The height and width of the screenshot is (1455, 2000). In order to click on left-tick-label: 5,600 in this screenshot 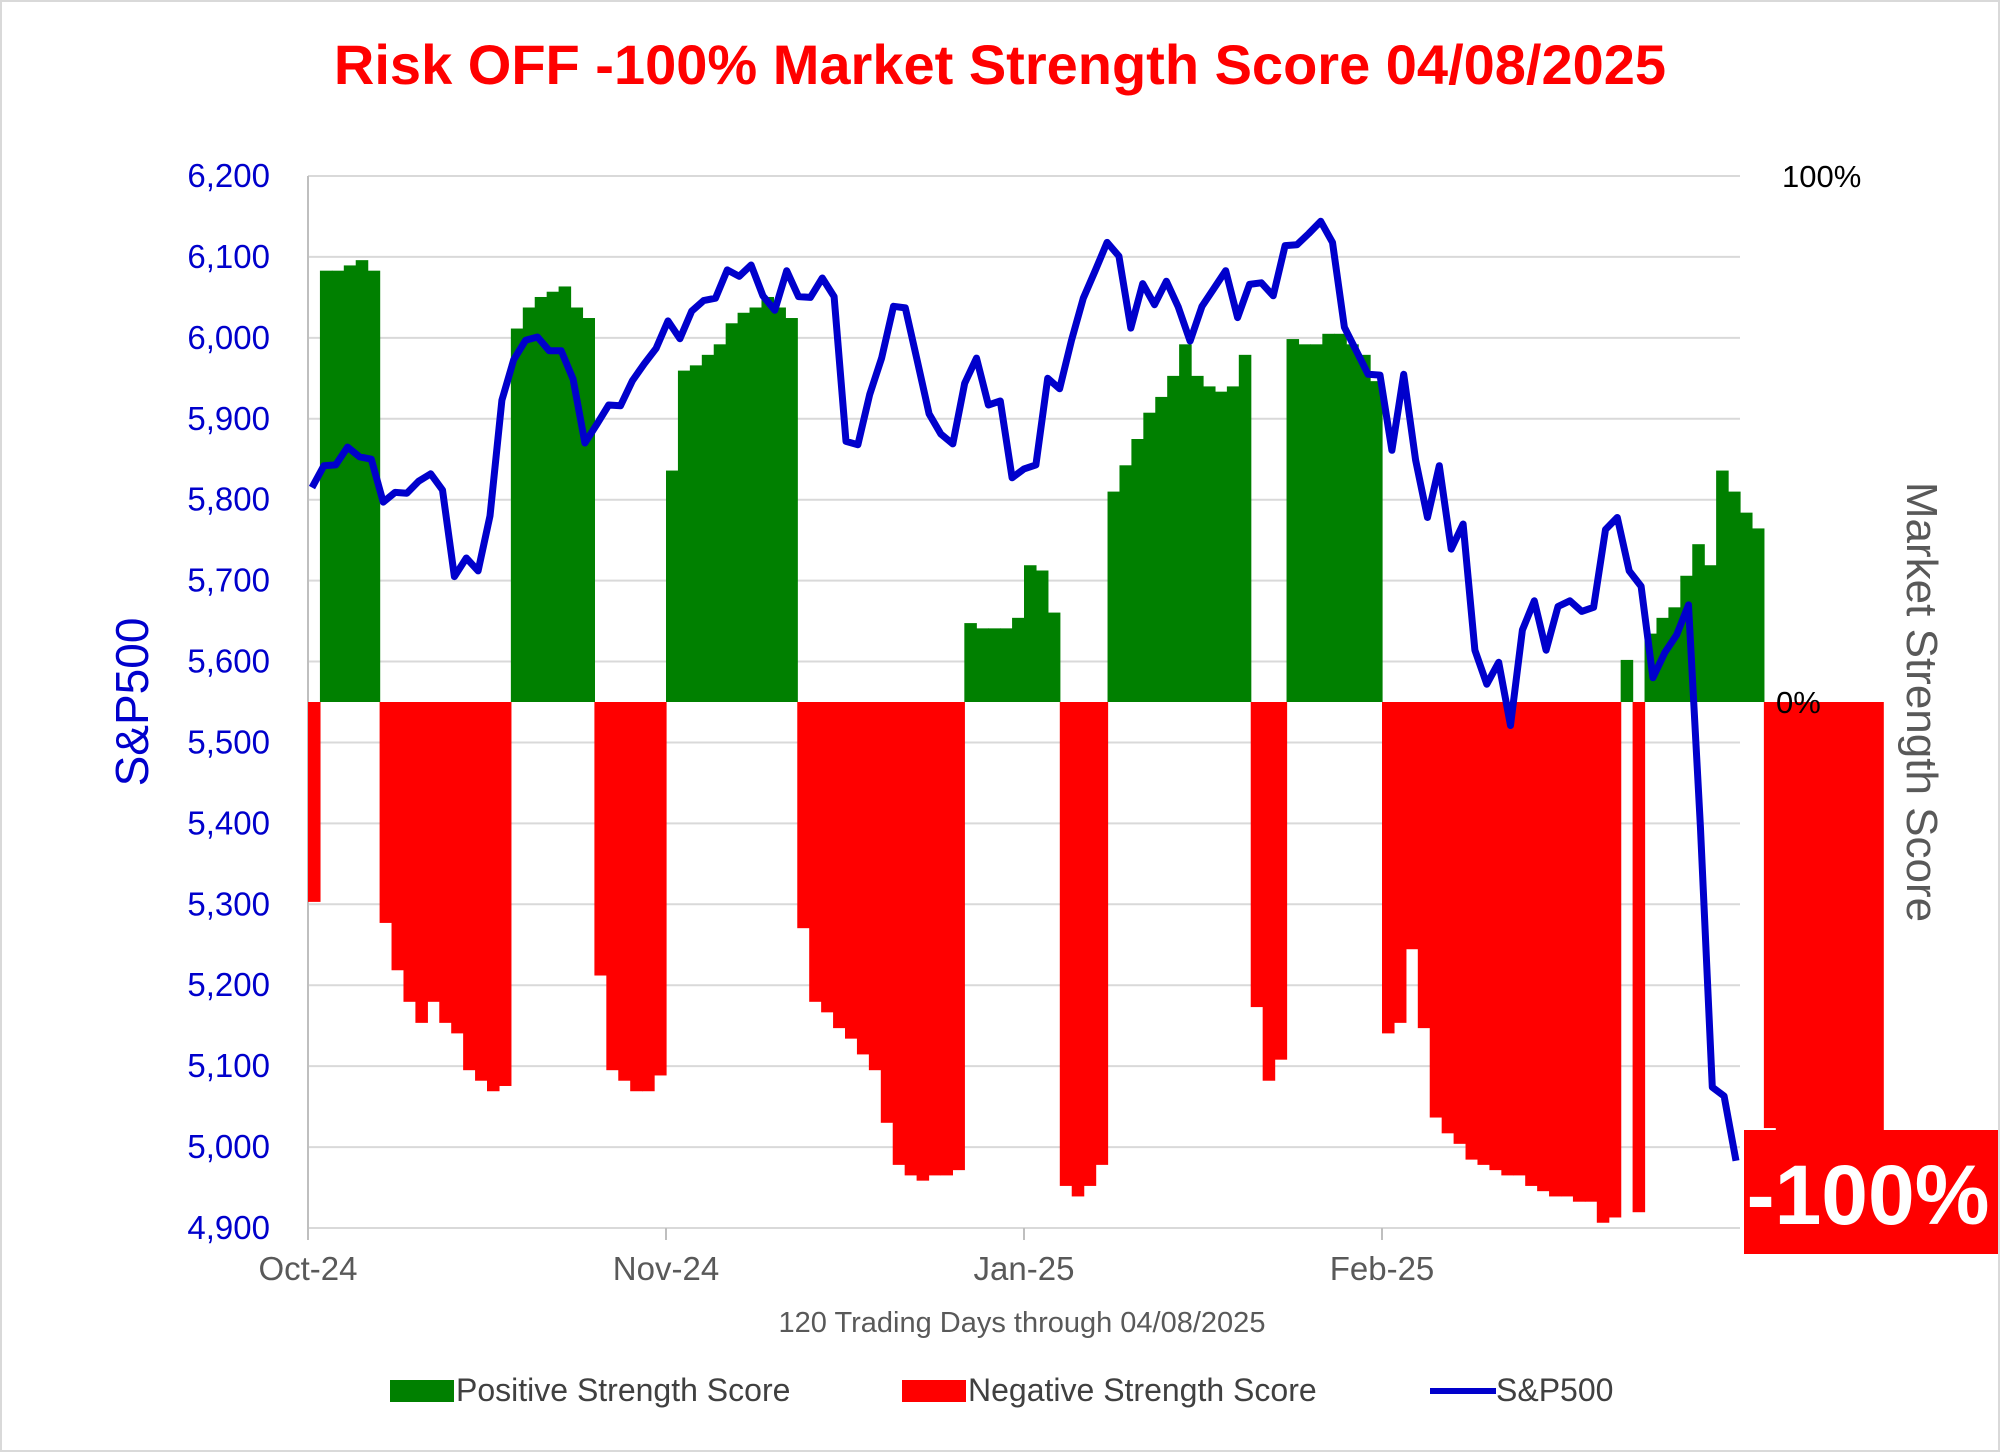, I will do `click(228, 661)`.